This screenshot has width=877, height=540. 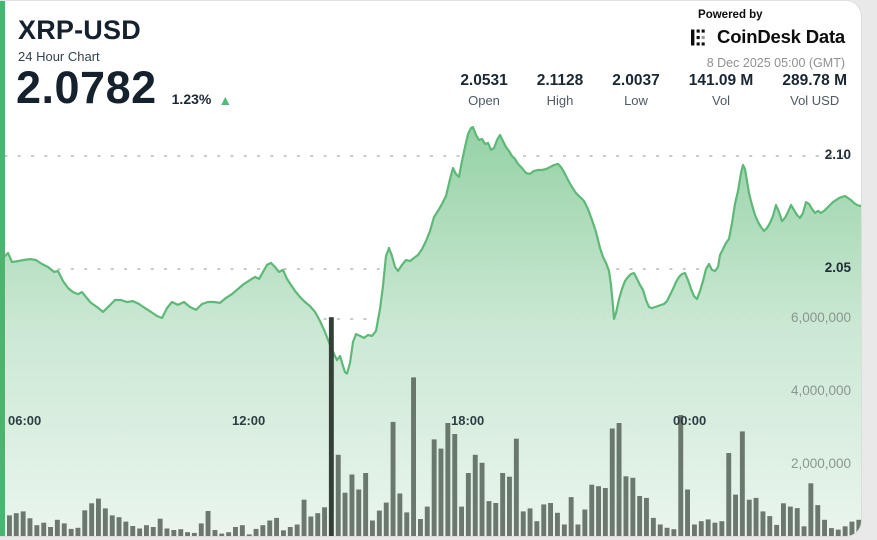 I want to click on time-tick-label: 12:00, so click(x=249, y=420).